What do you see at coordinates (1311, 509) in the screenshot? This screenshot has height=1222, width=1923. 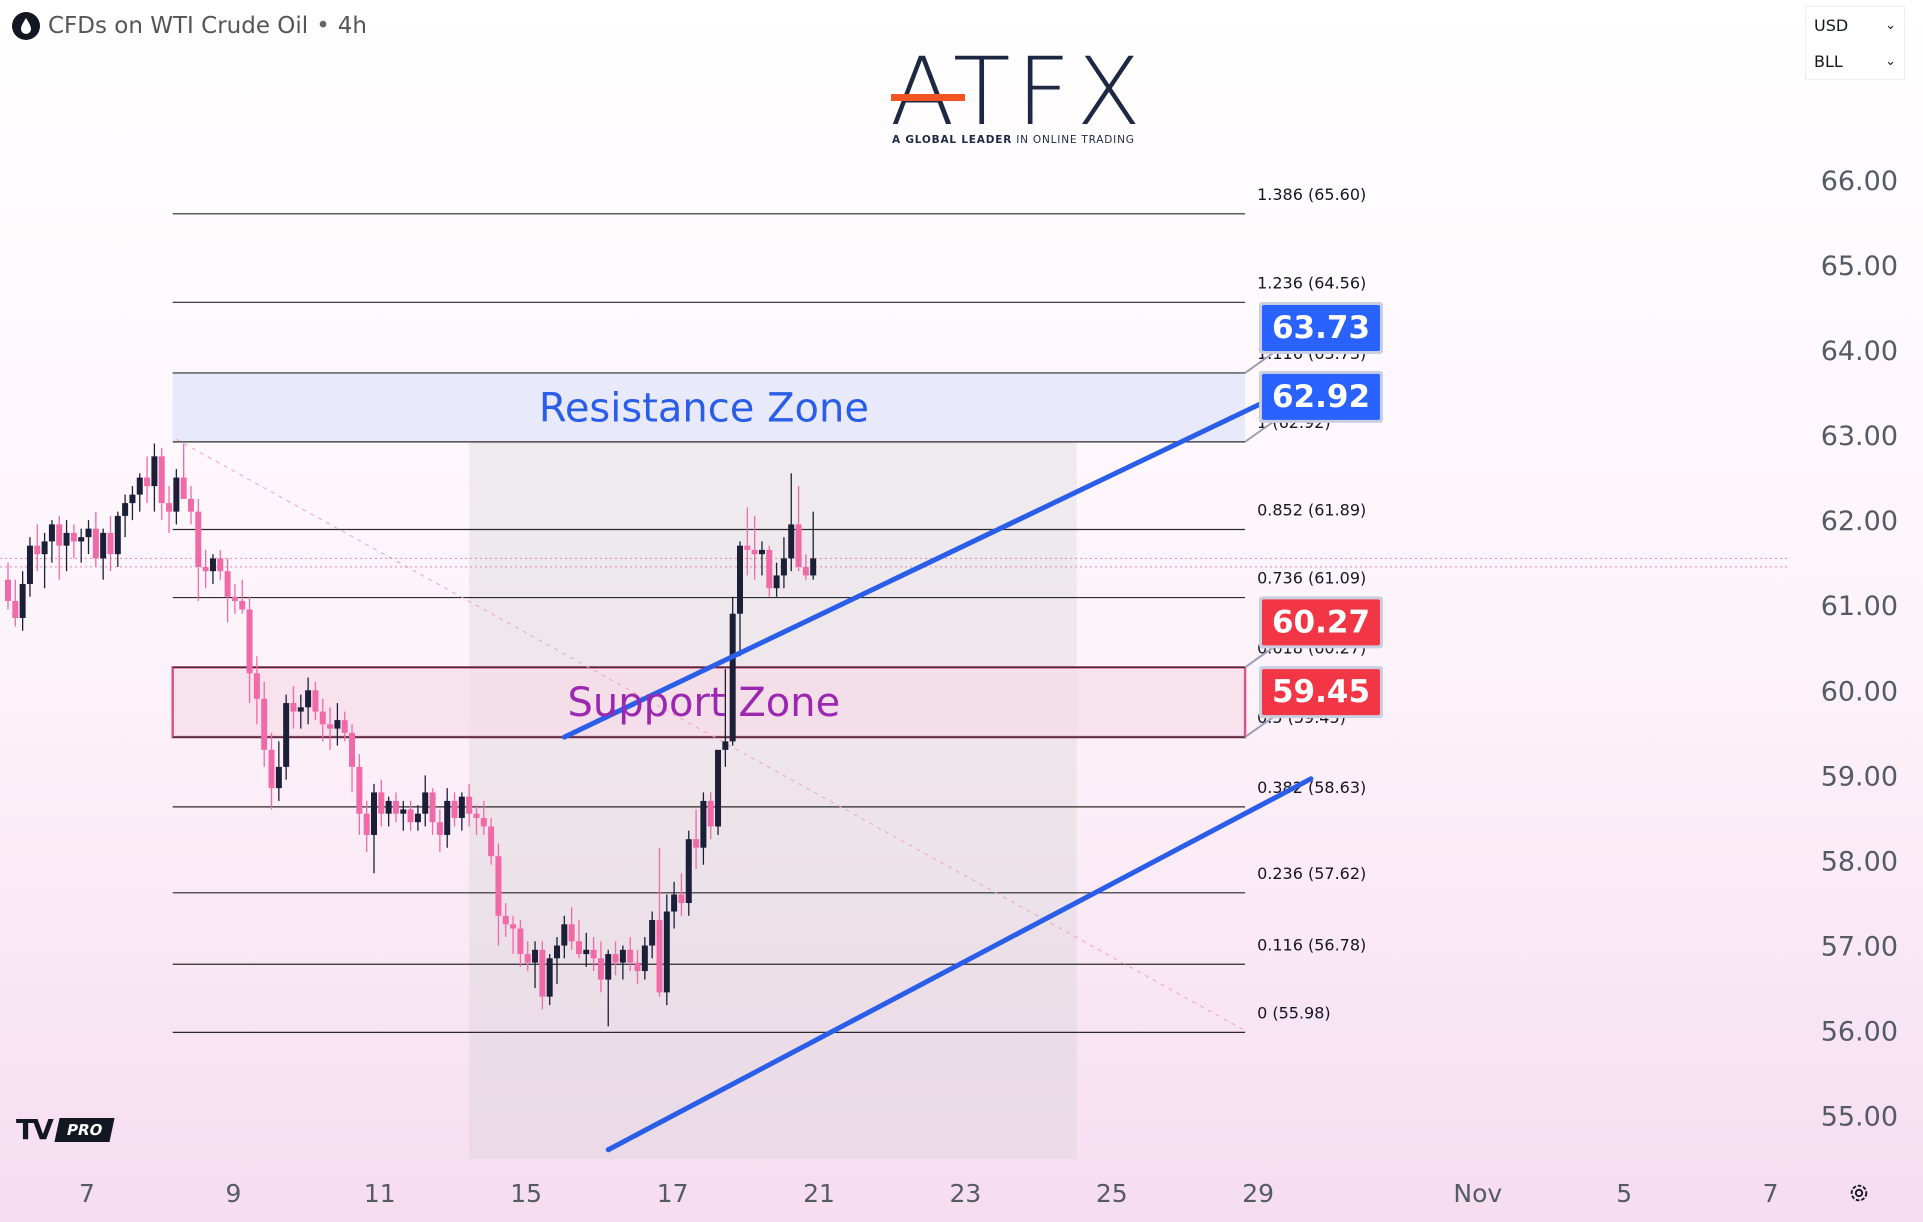 I see `fib-level-label: 0.852 (61.89)` at bounding box center [1311, 509].